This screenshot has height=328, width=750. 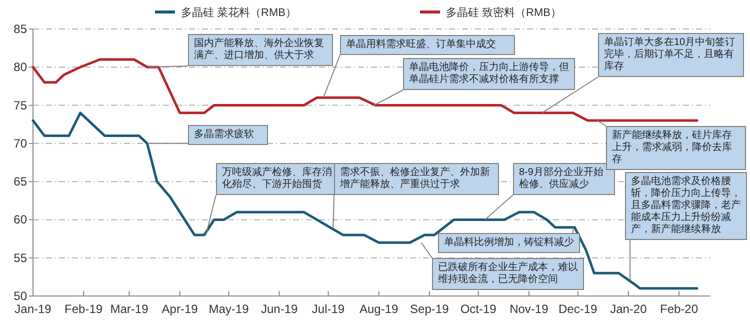 What do you see at coordinates (430, 309) in the screenshot?
I see `x-tick-label: Sep-19` at bounding box center [430, 309].